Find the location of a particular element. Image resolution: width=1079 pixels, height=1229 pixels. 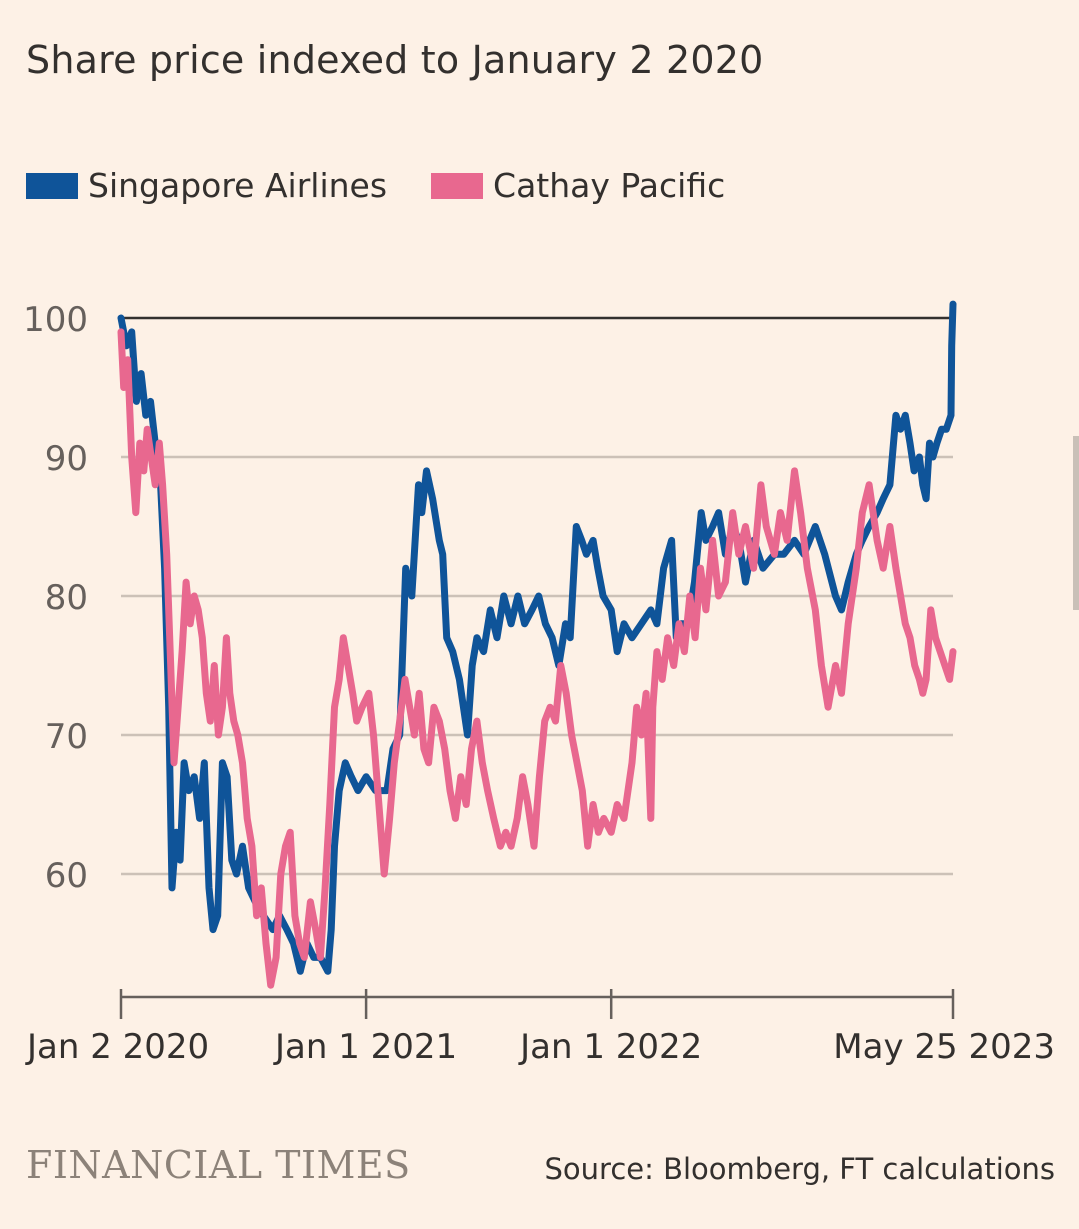

brand-logo: FINANCIAL TIMES is located at coordinates (218, 1165).